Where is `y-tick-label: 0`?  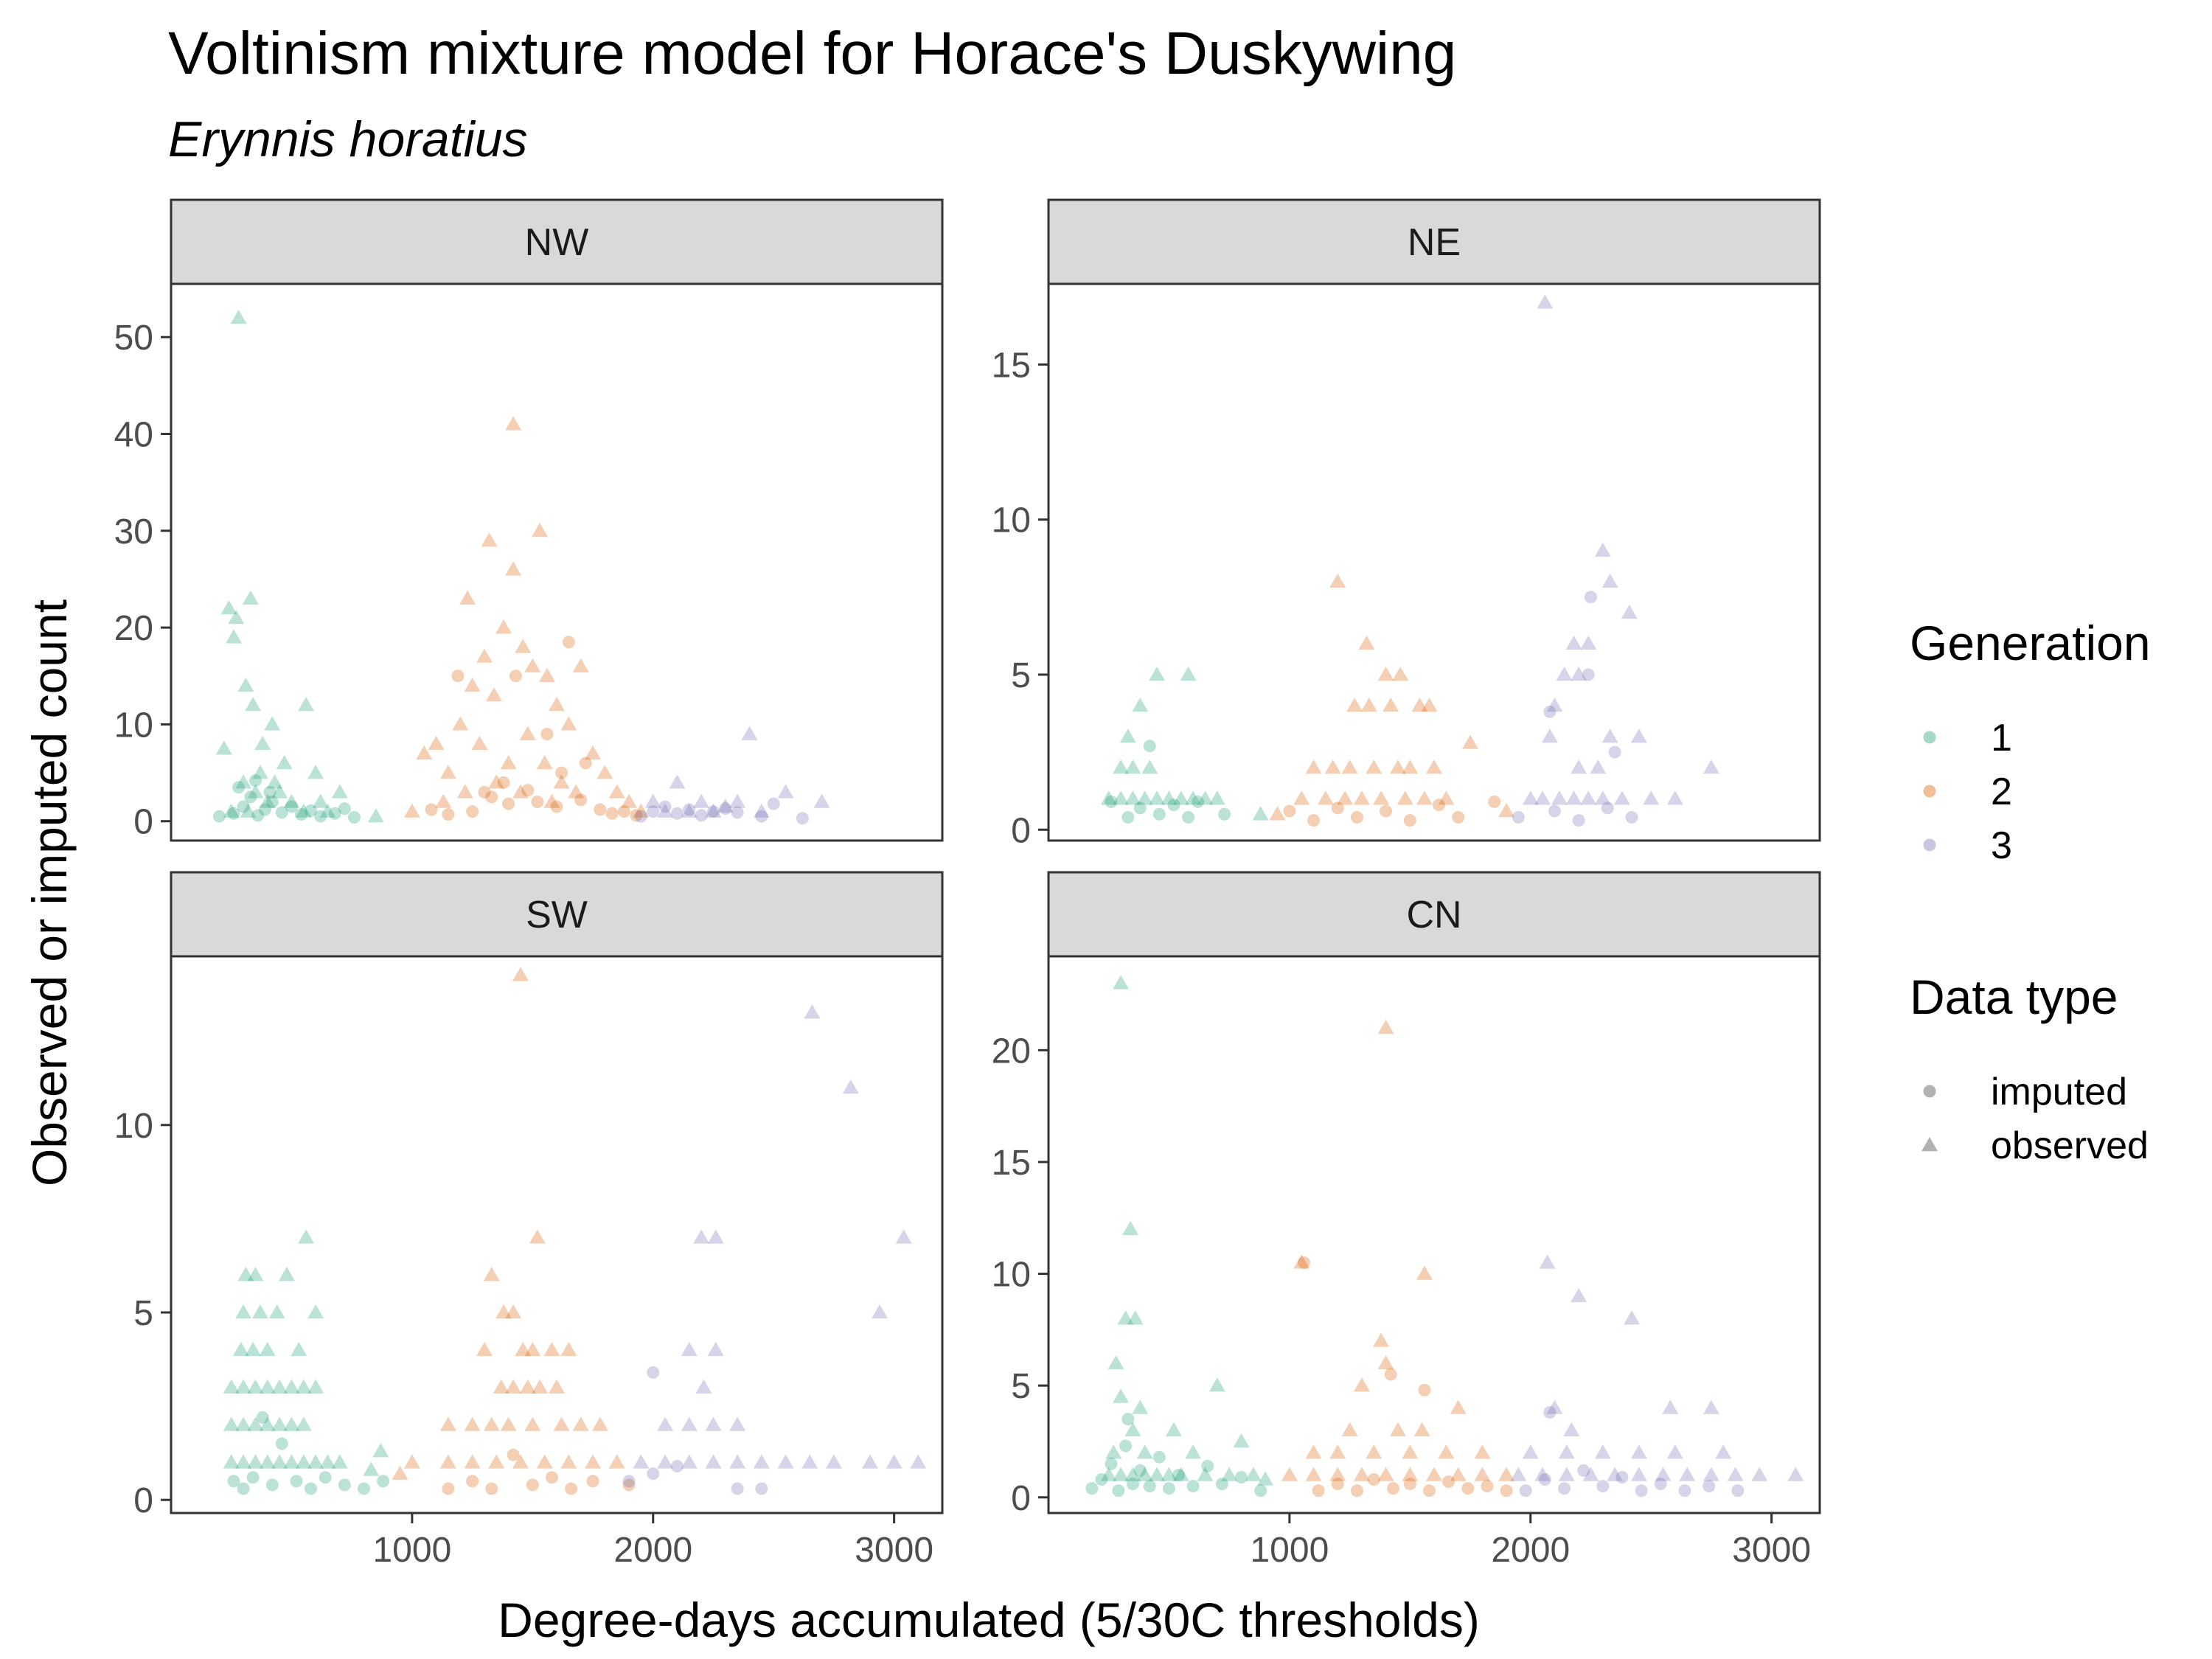 y-tick-label: 0 is located at coordinates (143, 1500).